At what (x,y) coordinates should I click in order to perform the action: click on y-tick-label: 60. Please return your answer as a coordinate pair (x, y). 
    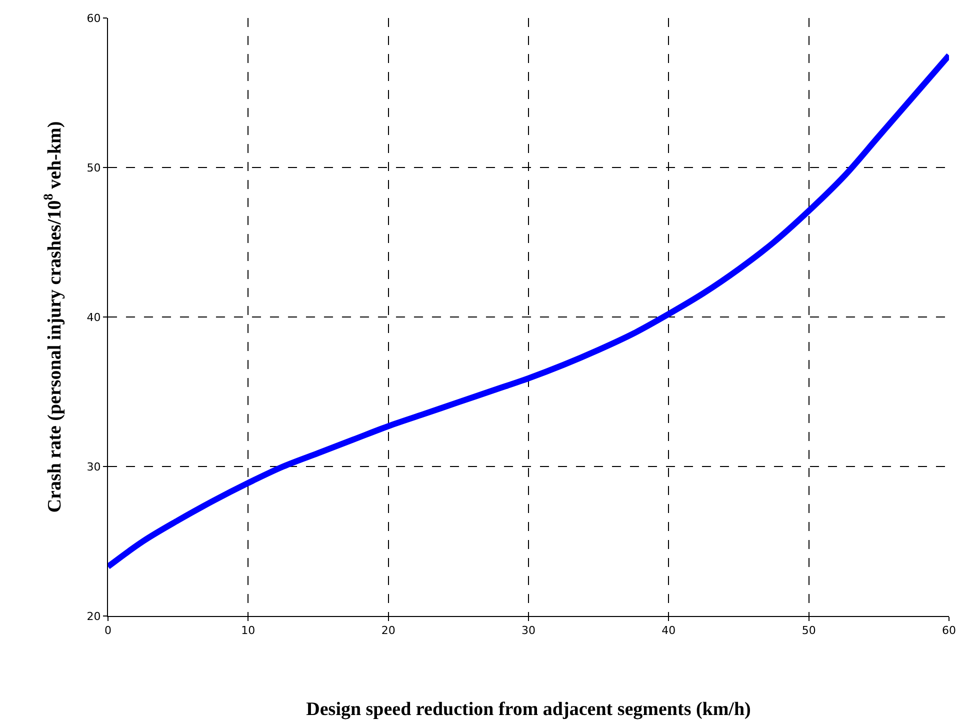
    Looking at the image, I should click on (93, 18).